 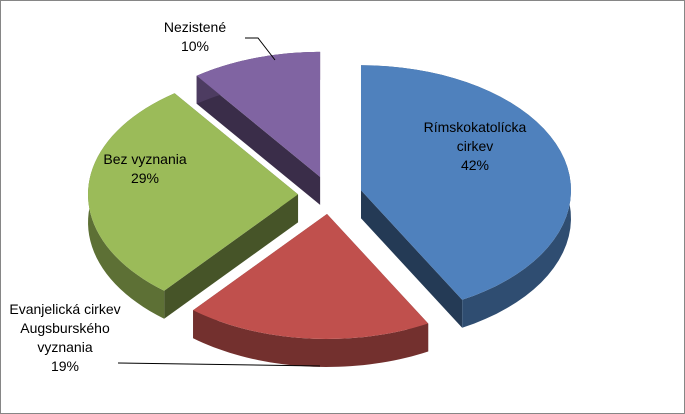 What do you see at coordinates (65, 328) in the screenshot?
I see `category-label: Evanjelická cirkev Augsburského vyznania` at bounding box center [65, 328].